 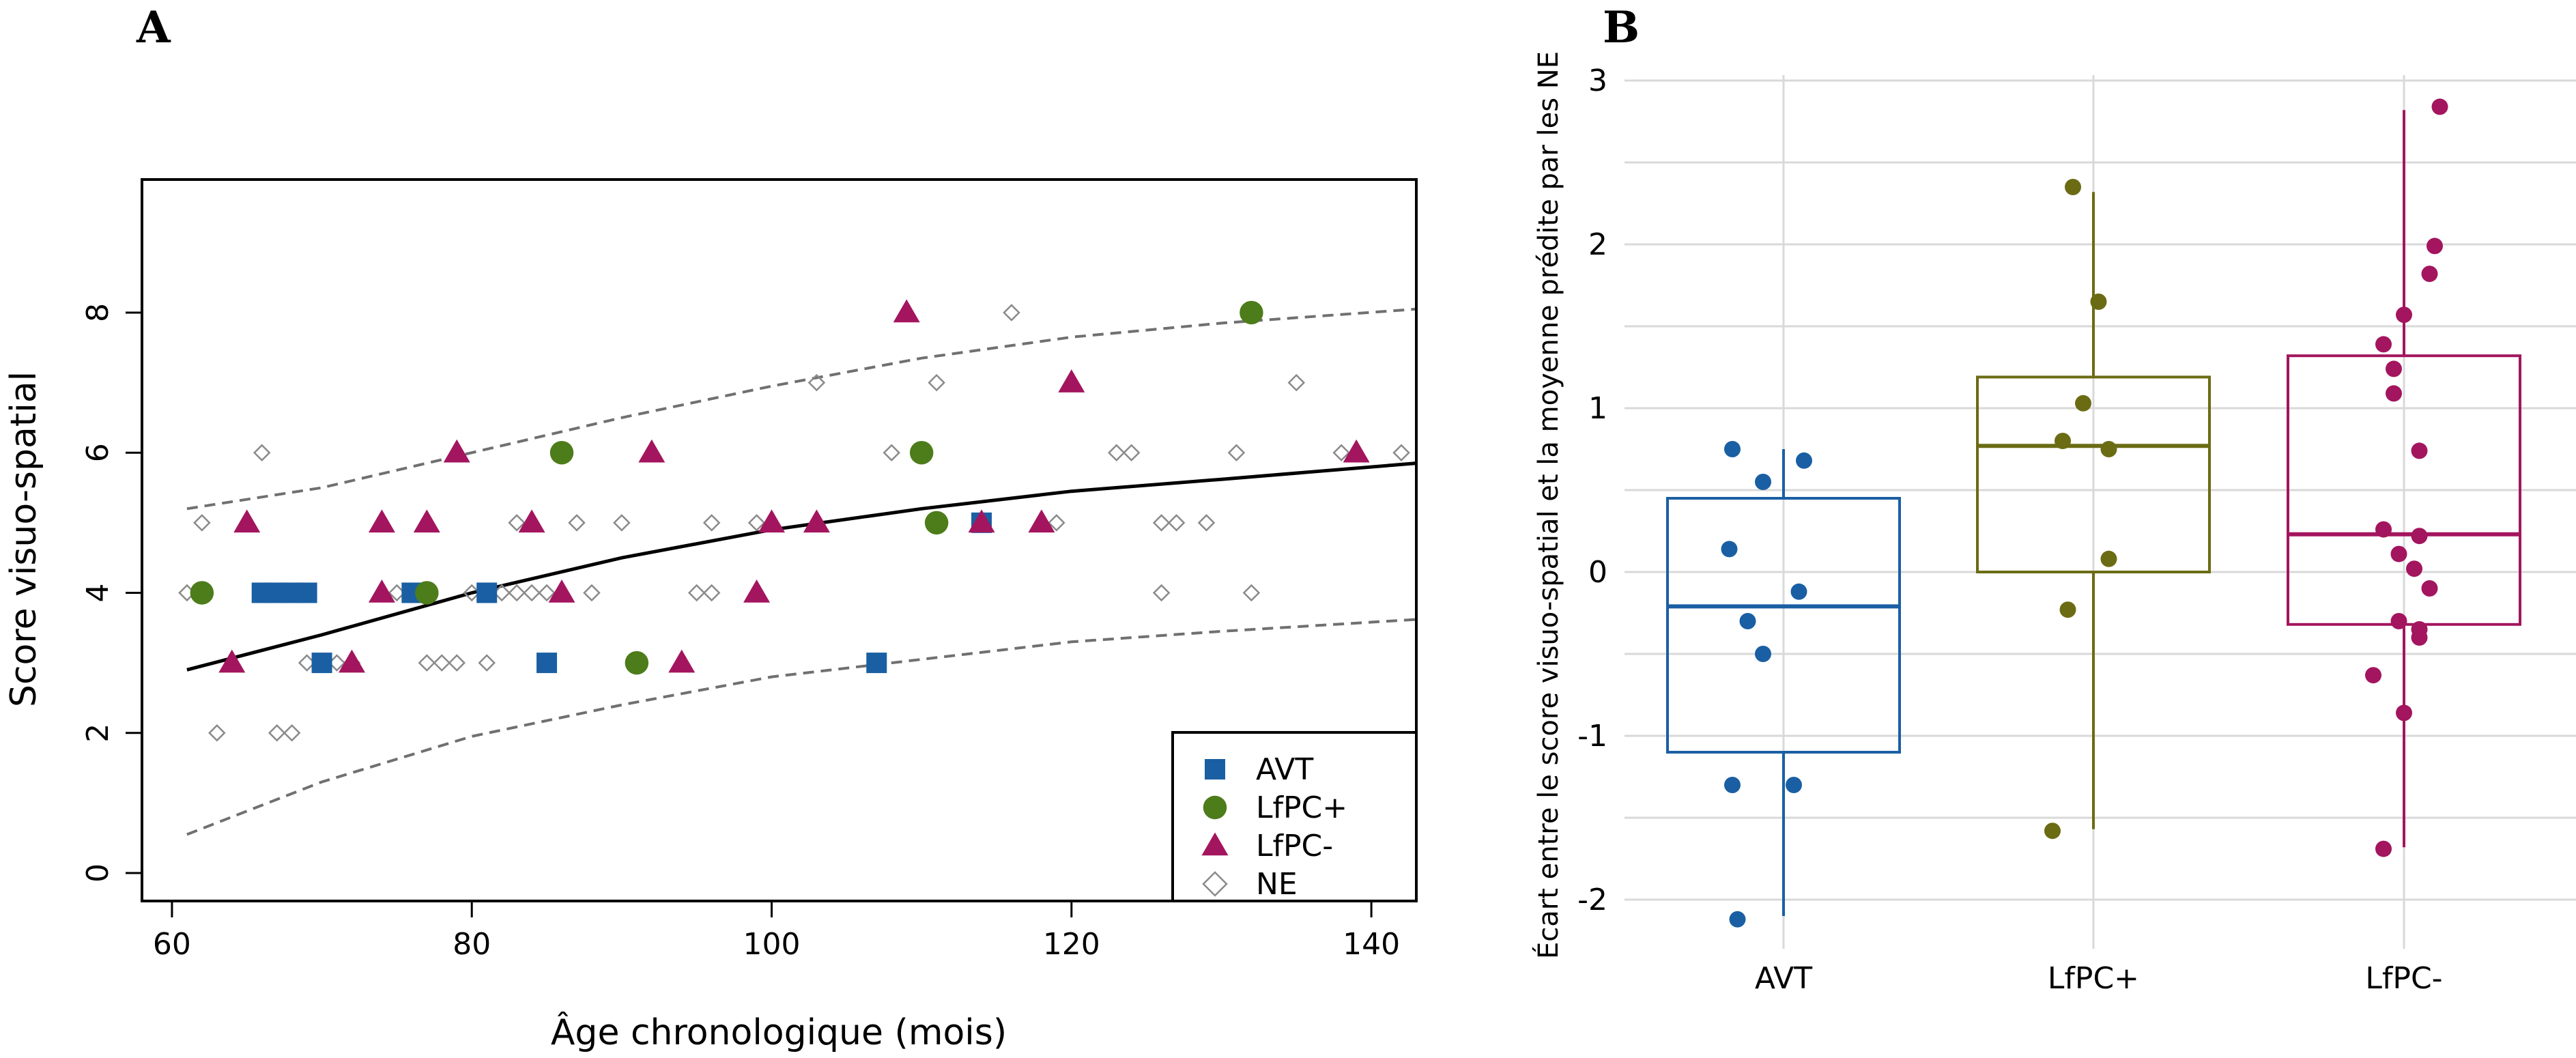 What do you see at coordinates (1071, 945) in the screenshot?
I see `x-tick-label: 120` at bounding box center [1071, 945].